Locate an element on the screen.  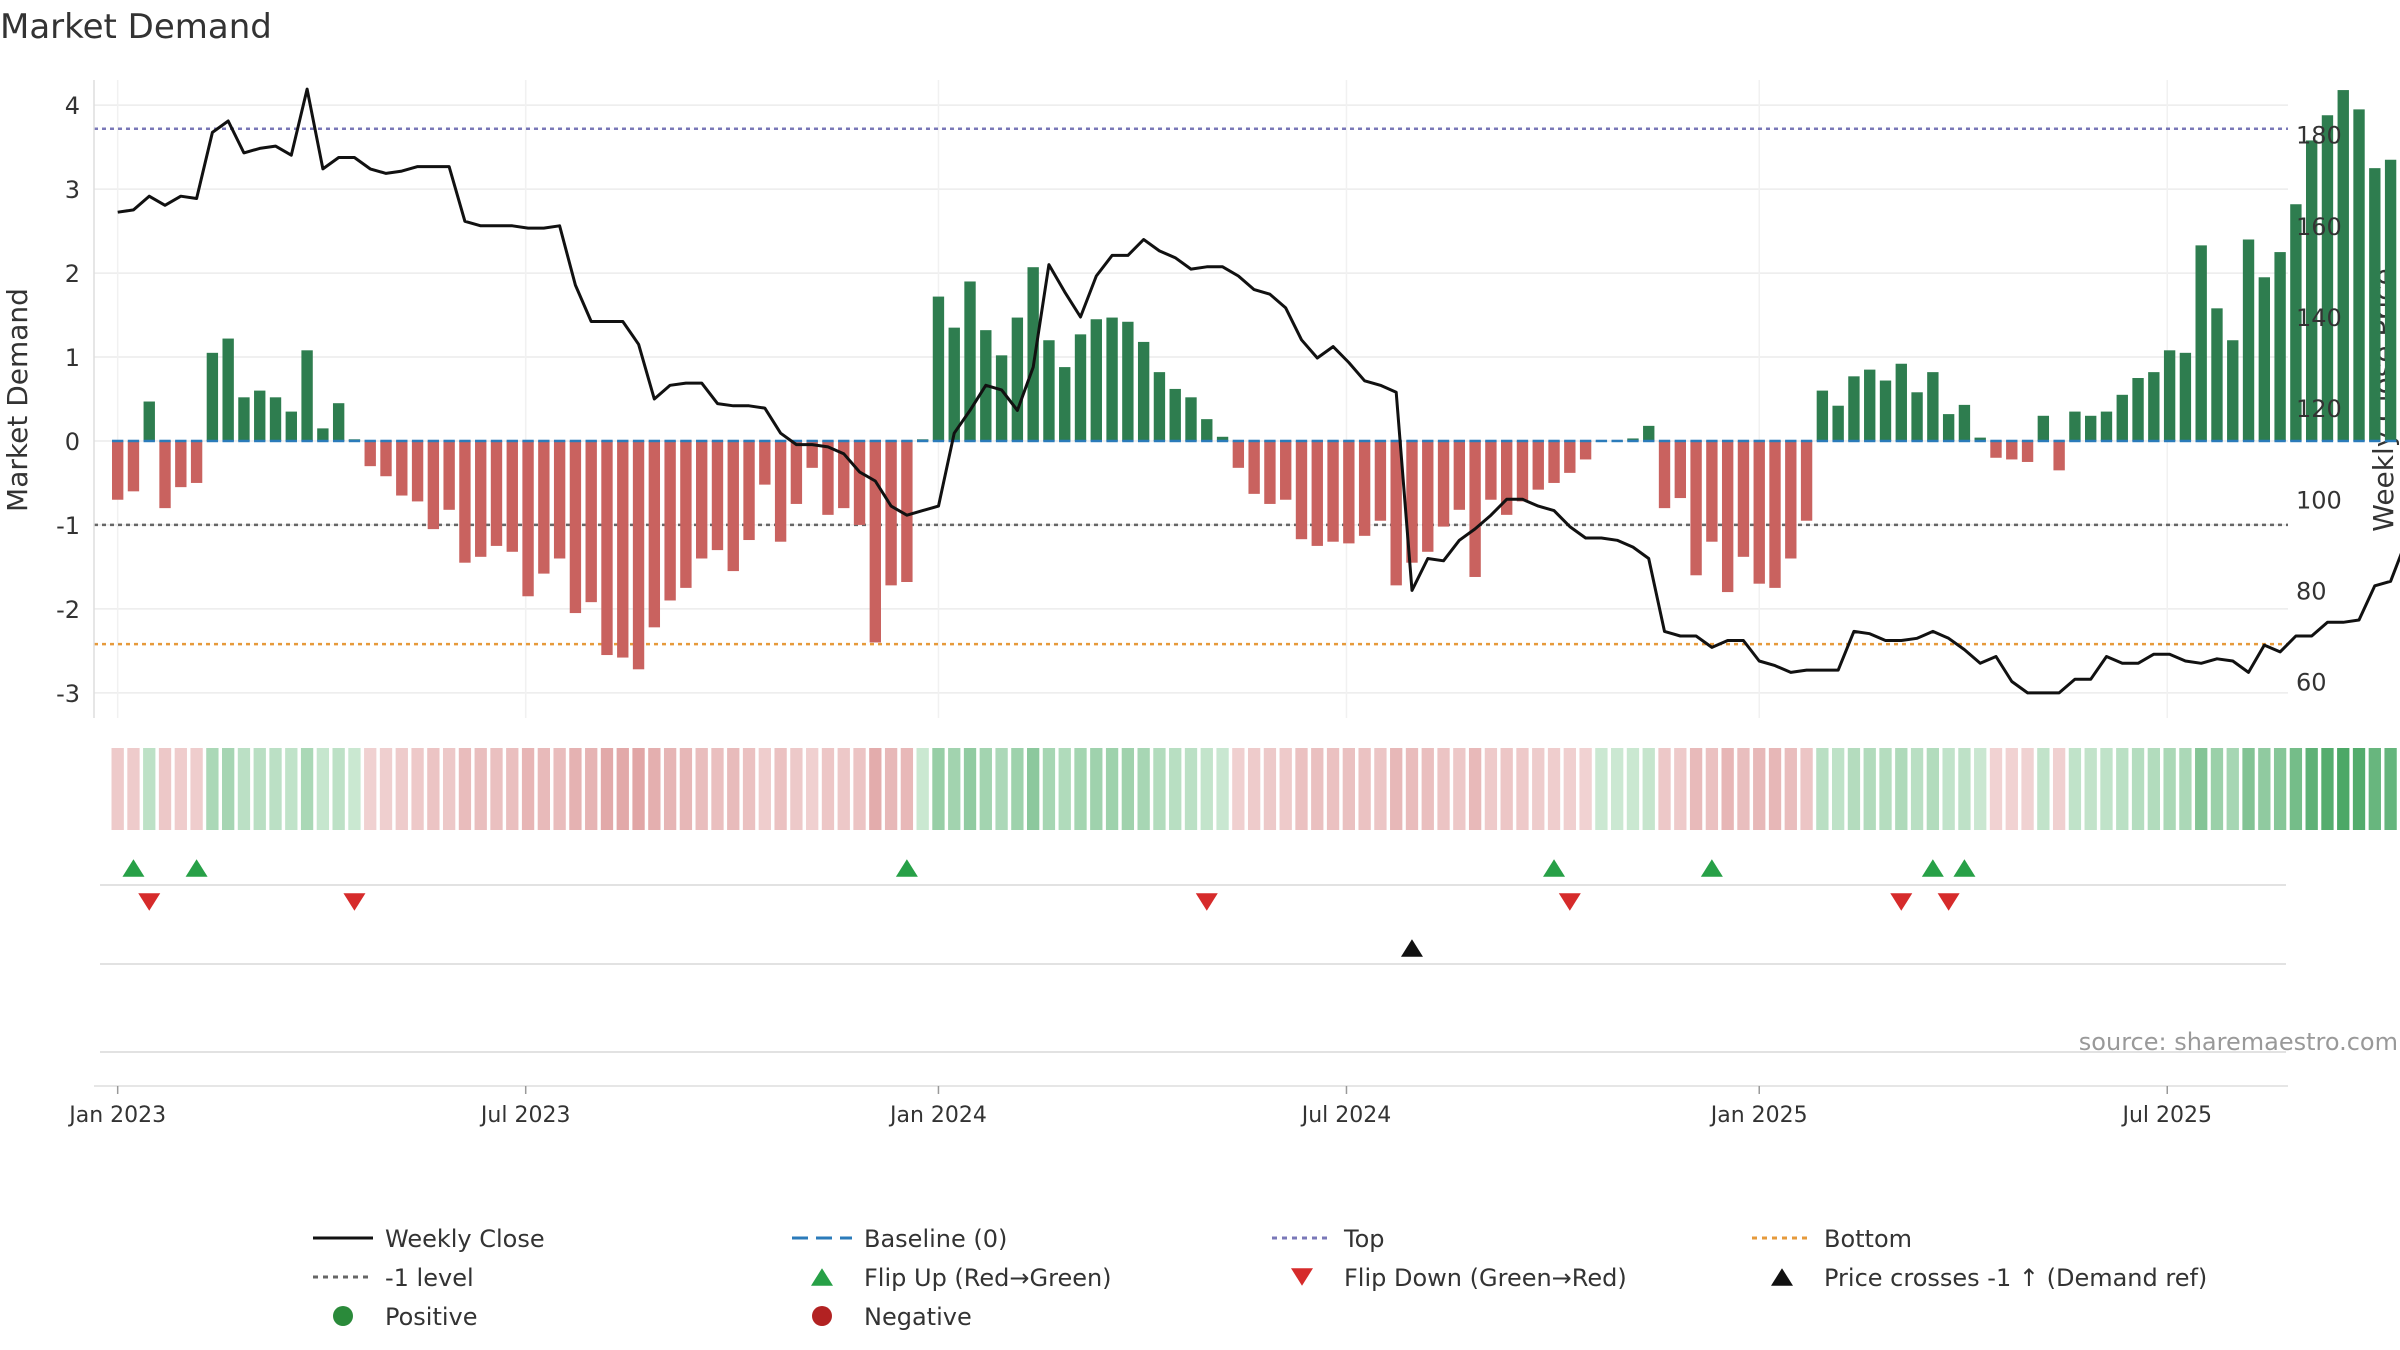
legend-label: Positive is located at coordinates (431, 1317).